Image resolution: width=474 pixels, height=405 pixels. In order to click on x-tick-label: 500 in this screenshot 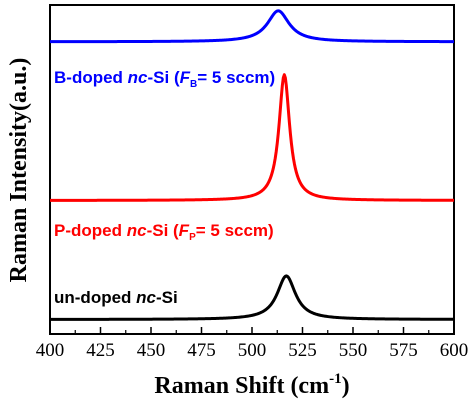, I will do `click(252, 350)`.